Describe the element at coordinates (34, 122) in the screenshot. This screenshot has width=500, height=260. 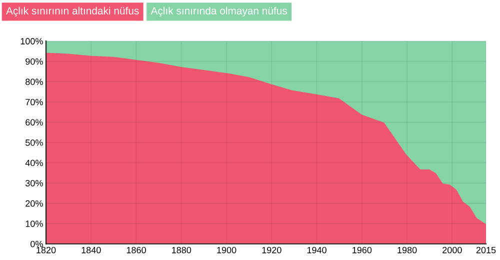
I see `y-tick-label: 60%` at that location.